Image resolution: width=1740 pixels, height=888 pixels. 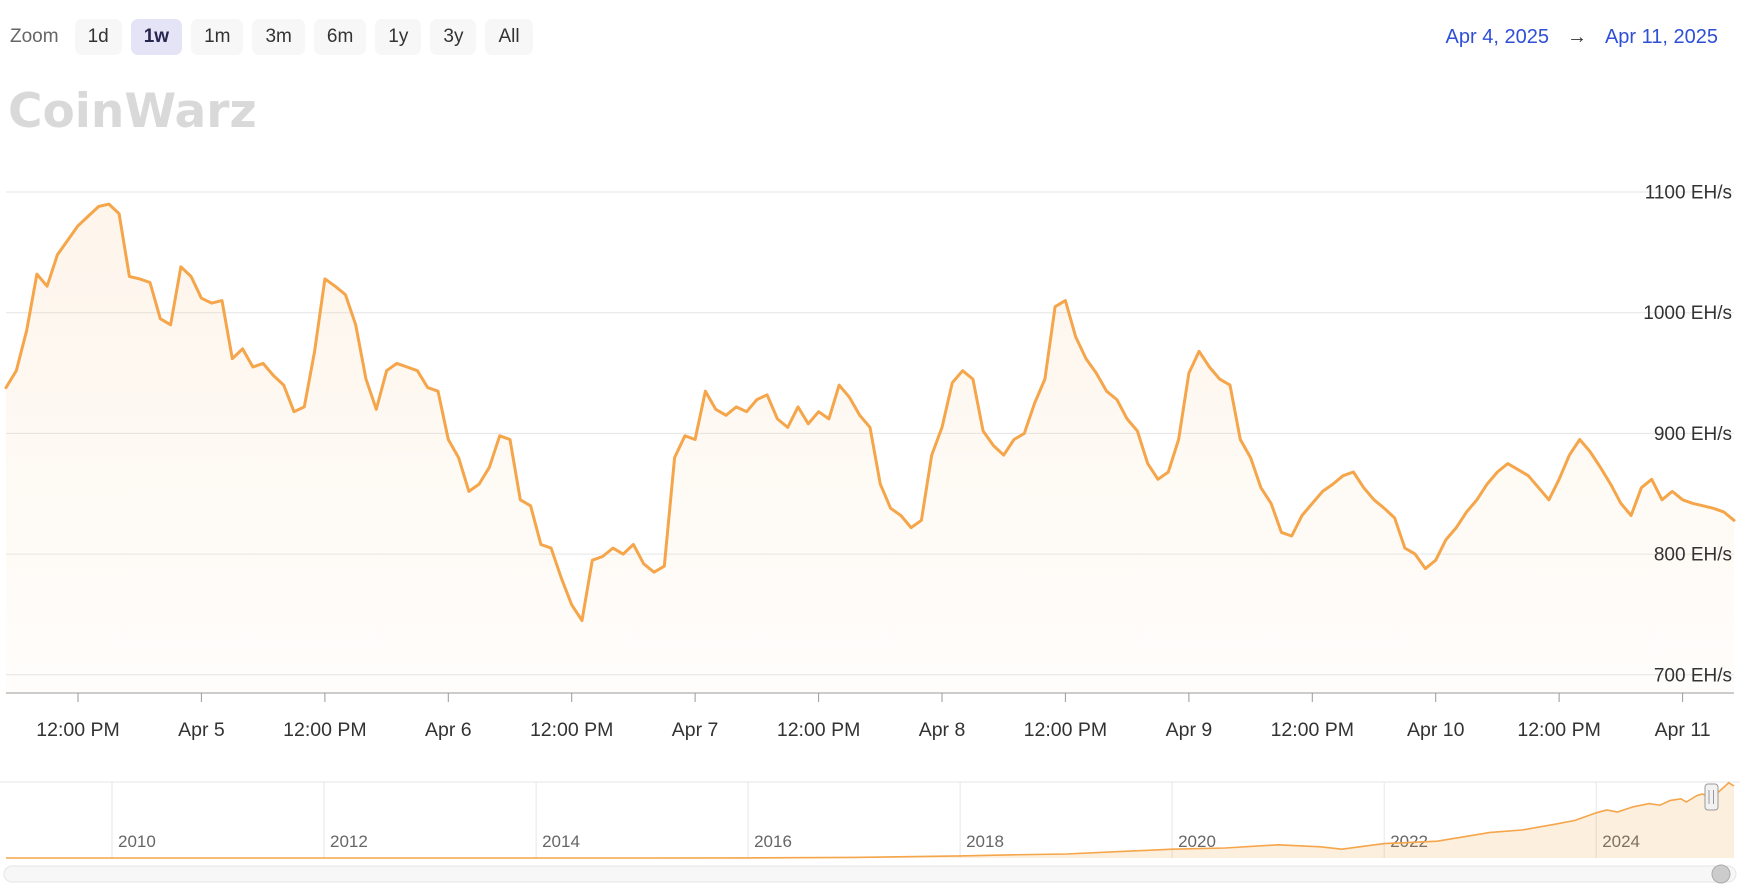 I want to click on coinwarz-logo: CoinWarz, so click(x=132, y=111).